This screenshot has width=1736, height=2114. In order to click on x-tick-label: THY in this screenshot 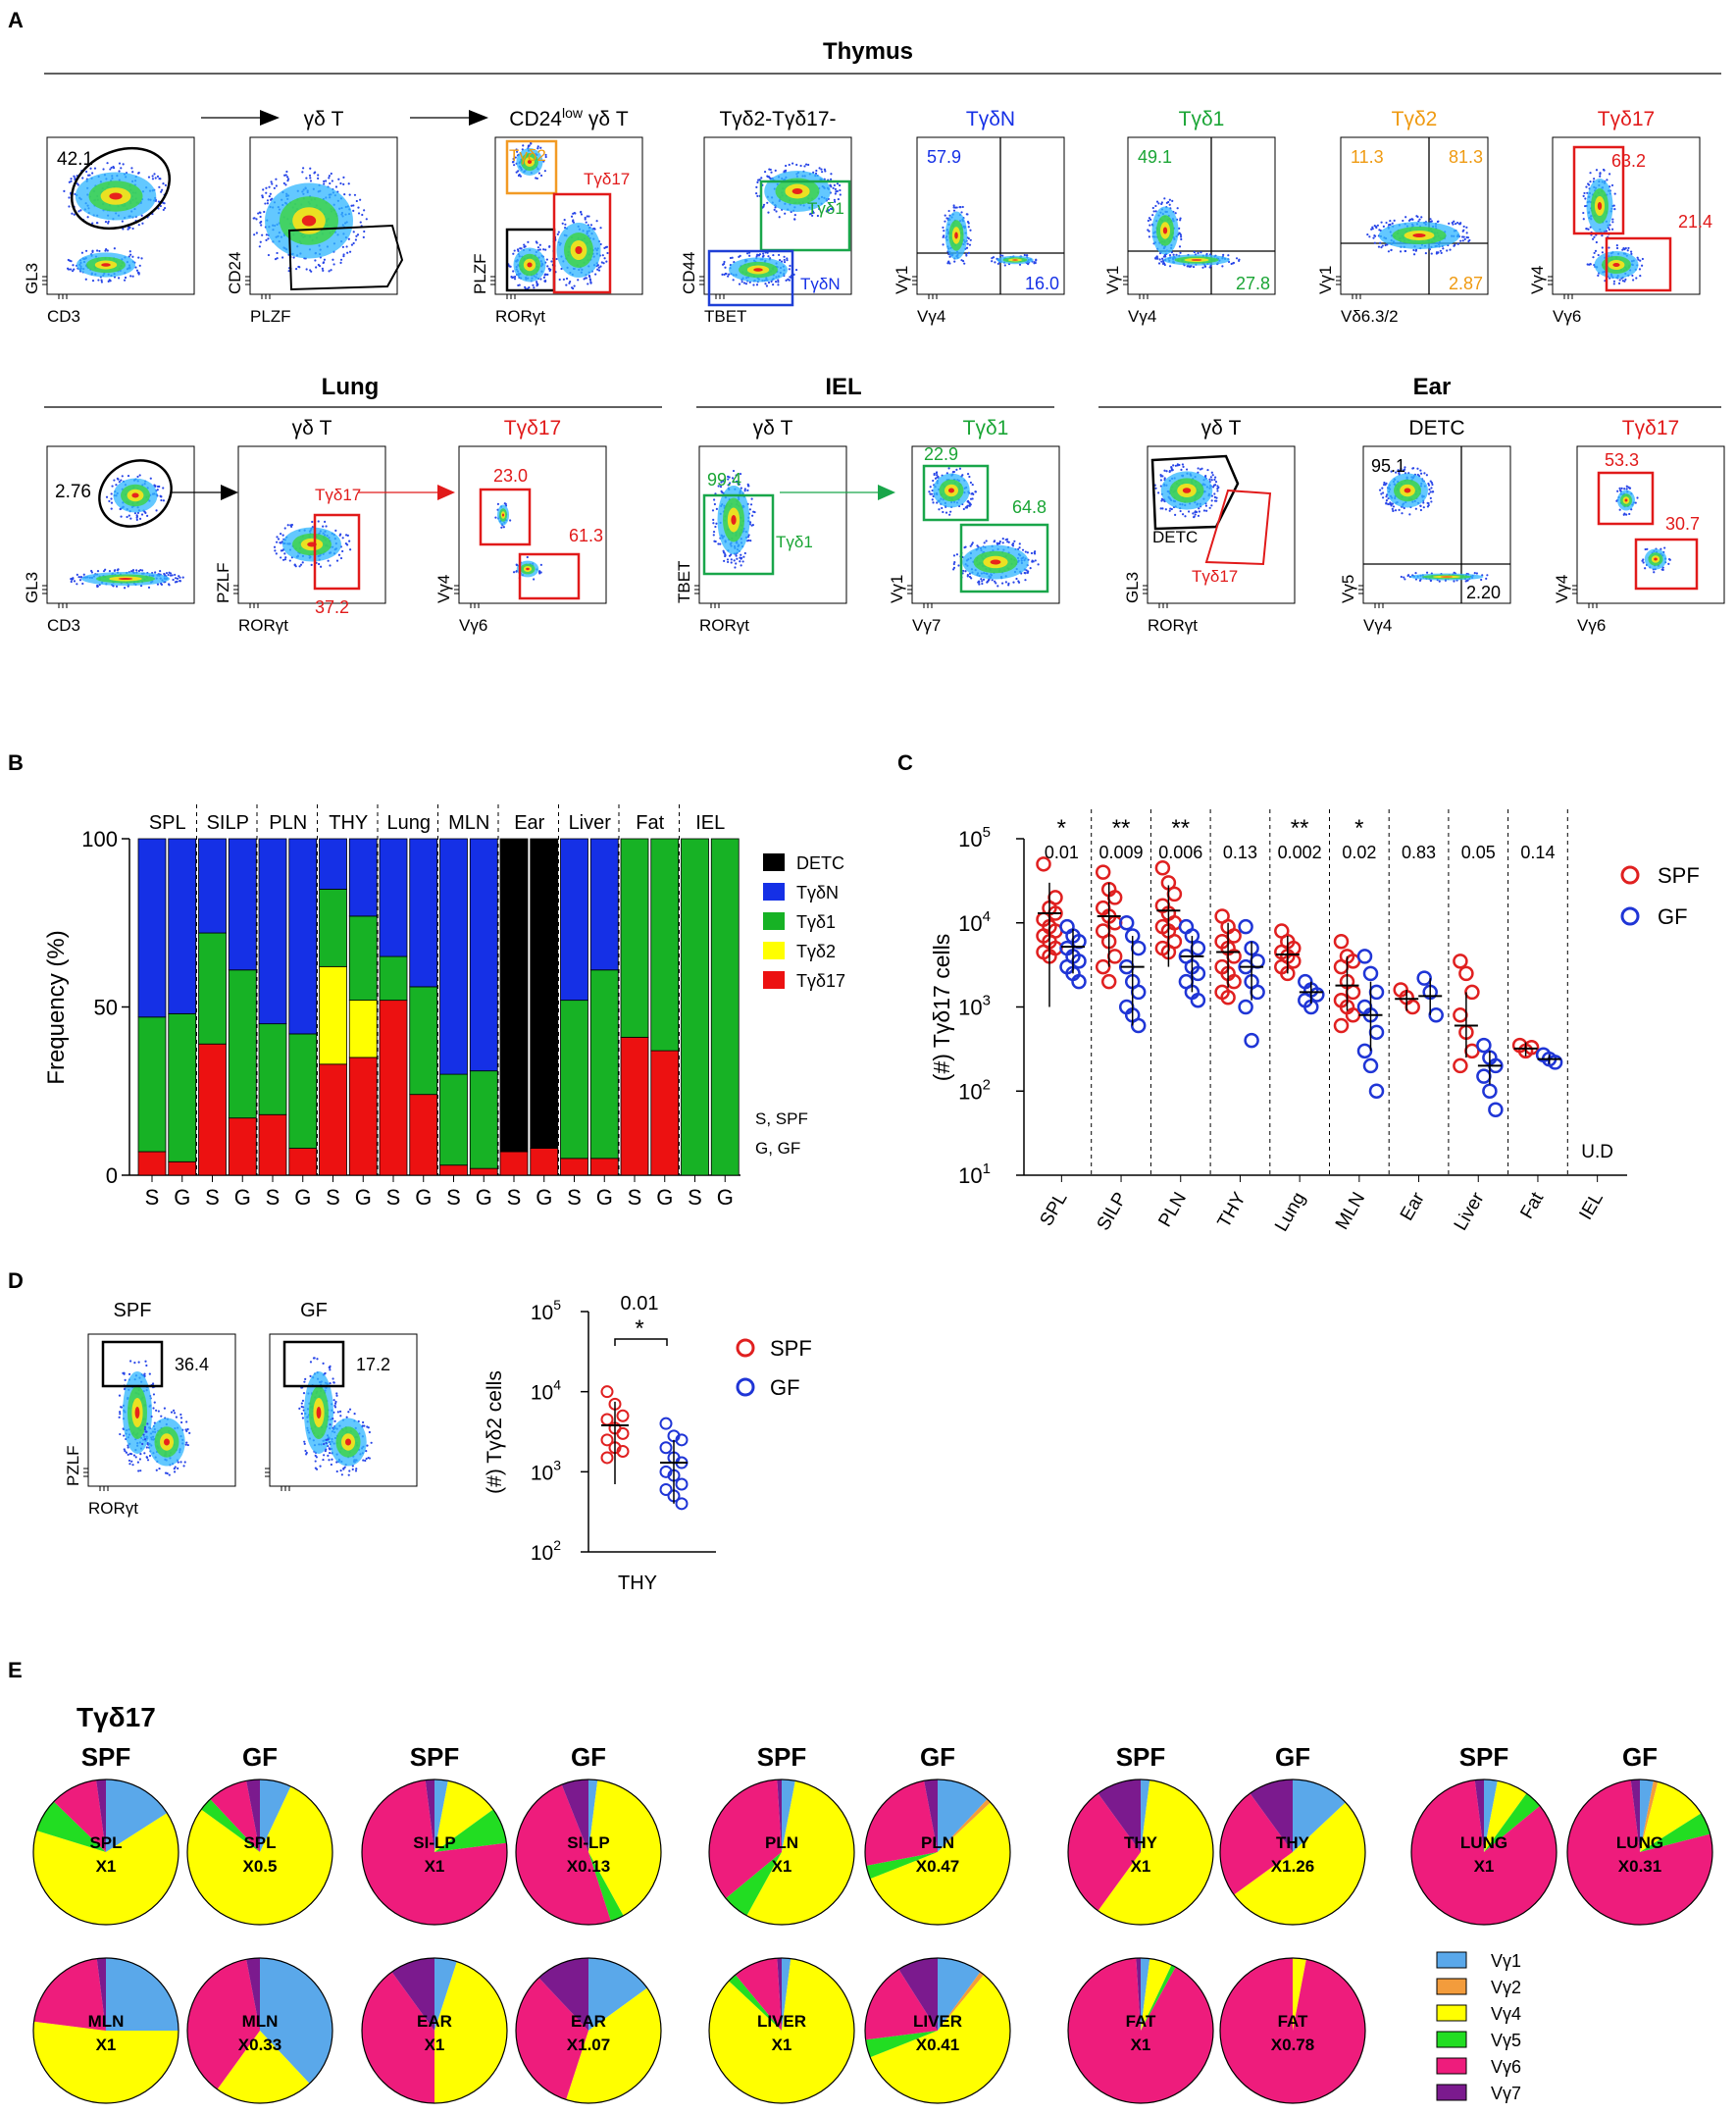, I will do `click(638, 1583)`.